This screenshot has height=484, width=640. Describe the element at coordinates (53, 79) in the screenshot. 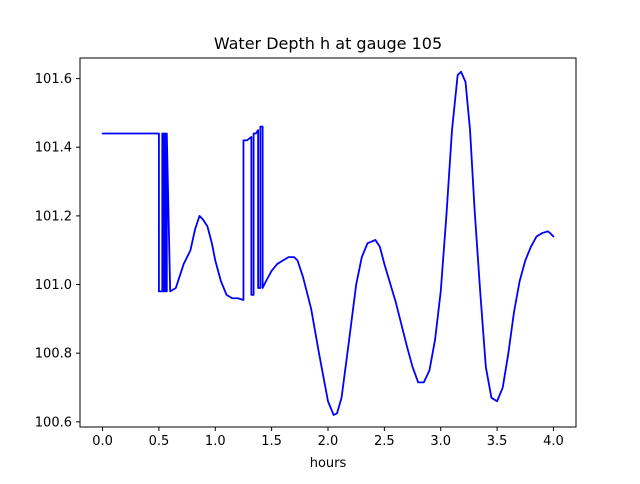

I see `y-tick-label: 101.6` at that location.